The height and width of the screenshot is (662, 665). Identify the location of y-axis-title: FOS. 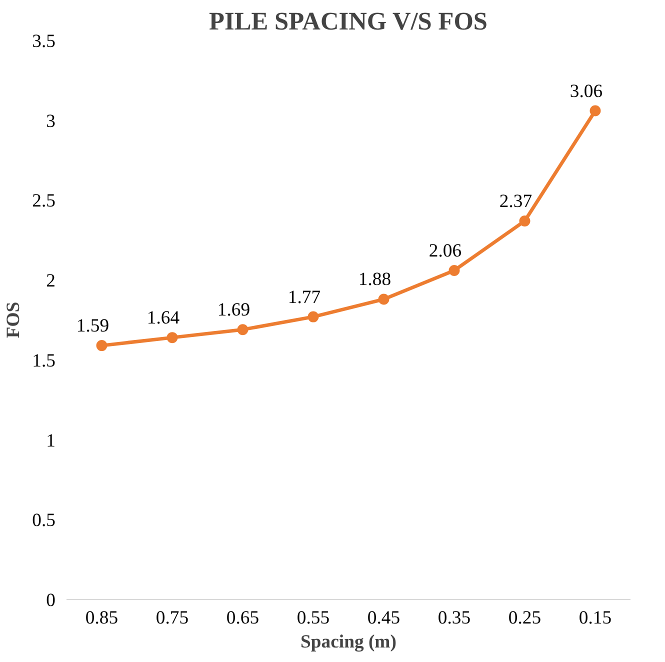
(13, 320).